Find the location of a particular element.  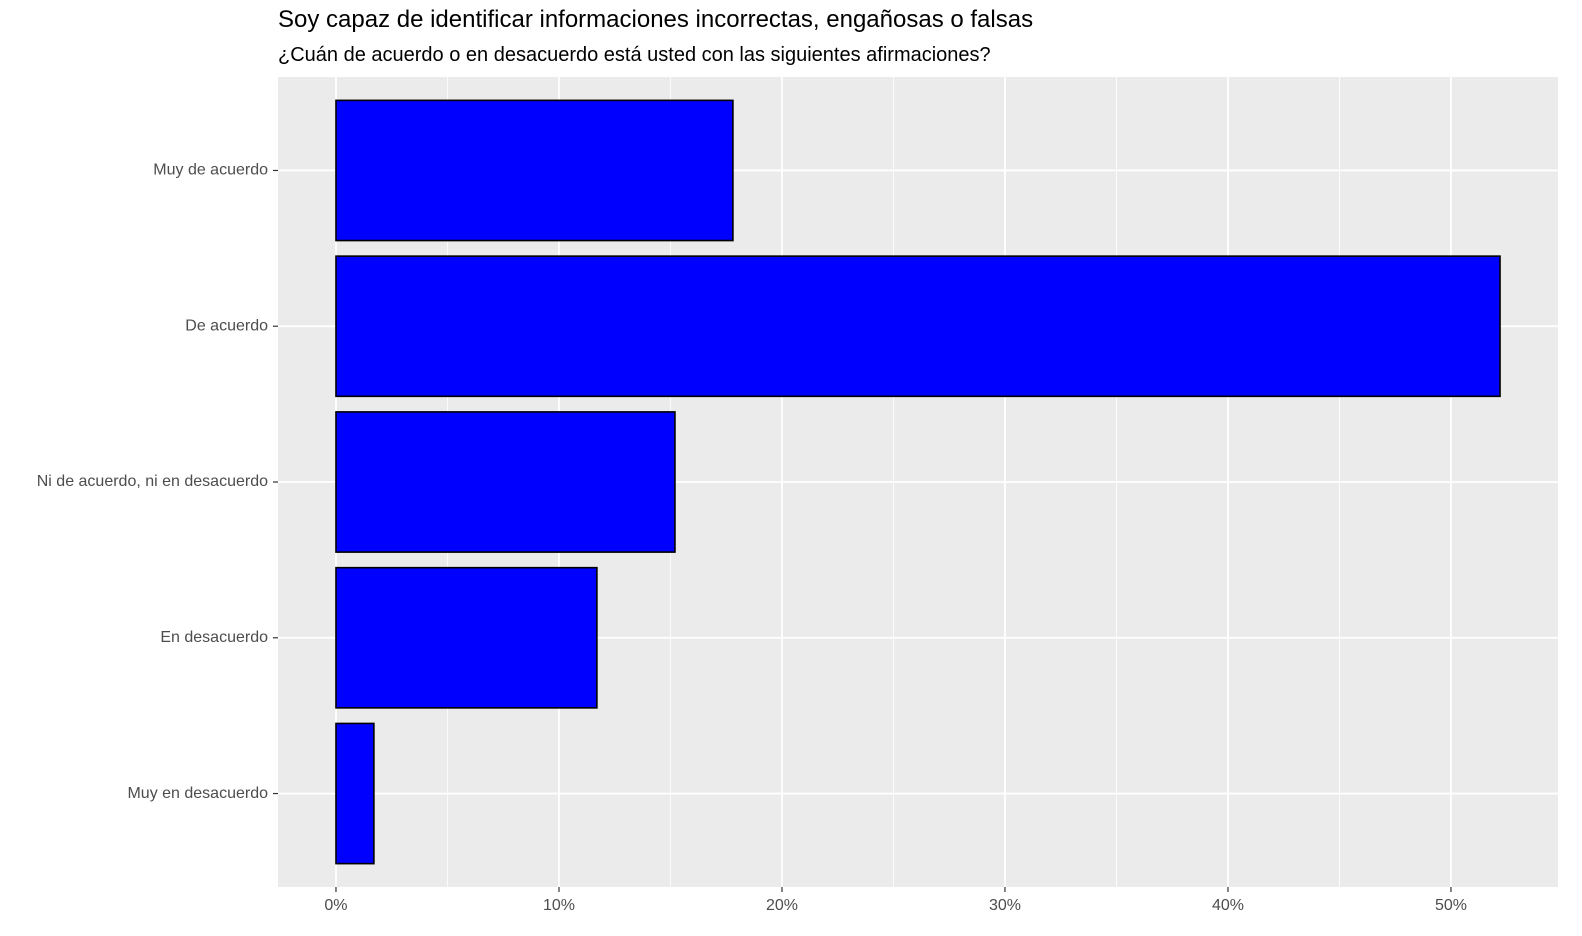

x-tick-label: 20% is located at coordinates (782, 905).